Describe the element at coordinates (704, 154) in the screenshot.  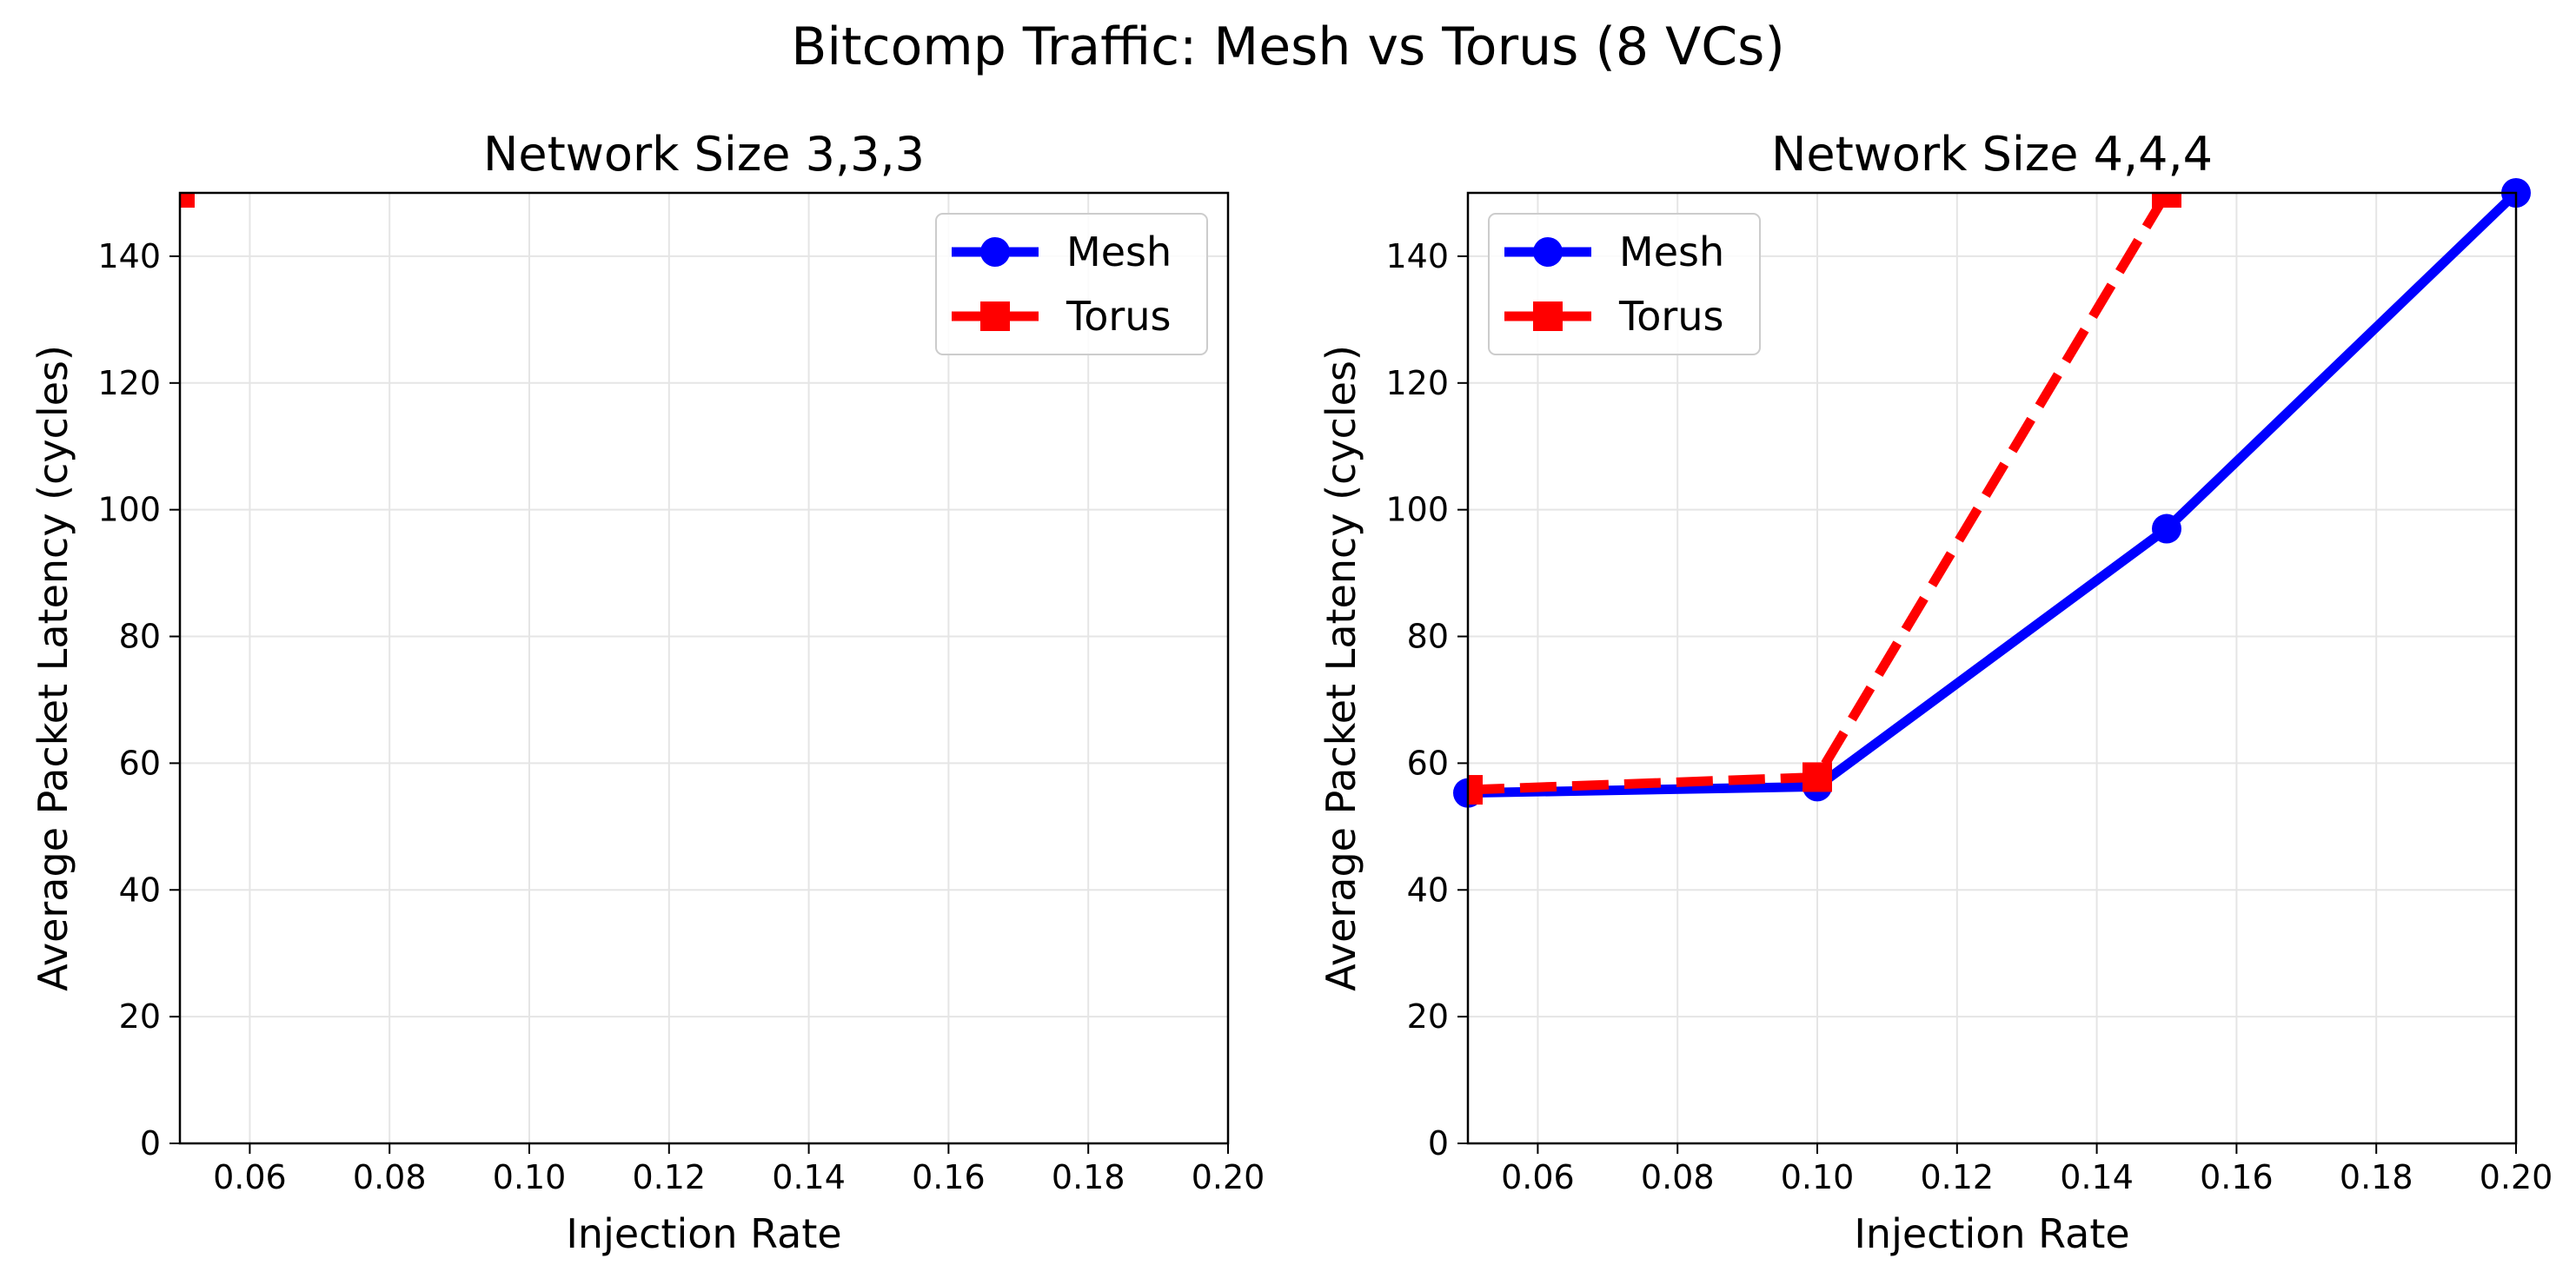
I see `panel-title: Network Size 3,3,3` at that location.